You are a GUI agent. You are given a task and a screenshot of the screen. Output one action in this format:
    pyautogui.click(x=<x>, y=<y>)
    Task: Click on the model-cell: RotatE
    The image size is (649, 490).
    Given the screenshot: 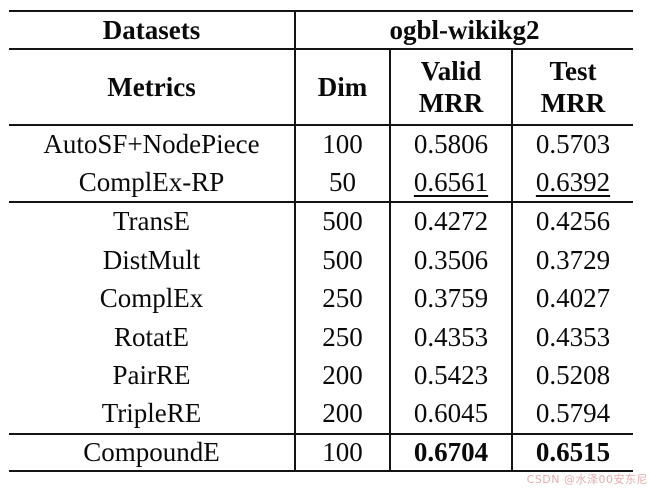 What is the action you would take?
    pyautogui.click(x=151, y=336)
    